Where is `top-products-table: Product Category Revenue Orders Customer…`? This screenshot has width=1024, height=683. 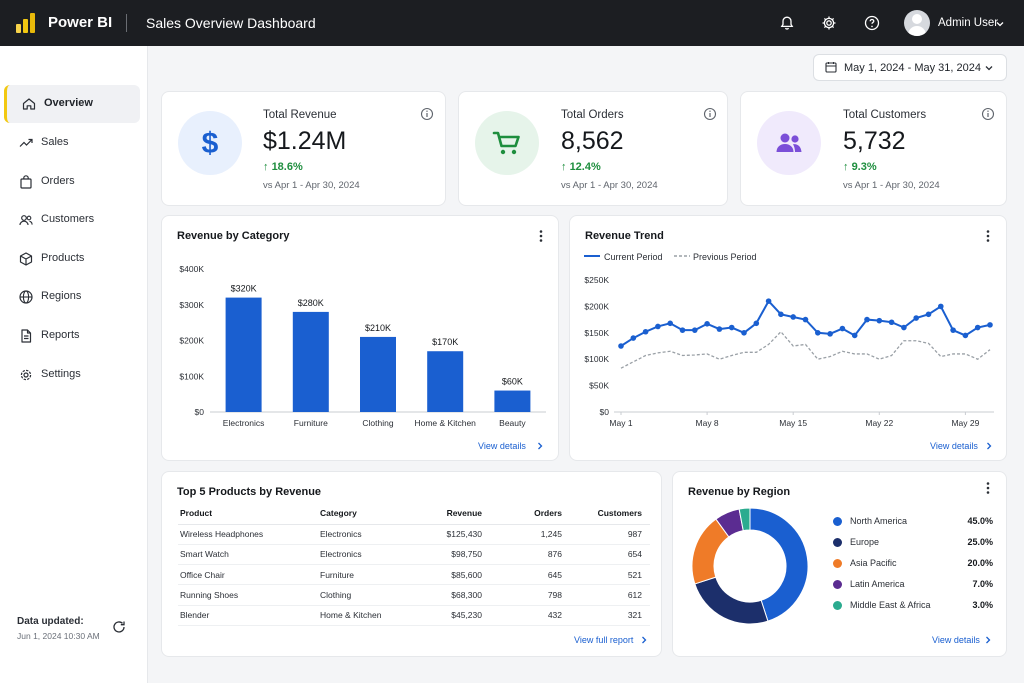 top-products-table: Product Category Revenue Orders Customer… is located at coordinates (414, 564).